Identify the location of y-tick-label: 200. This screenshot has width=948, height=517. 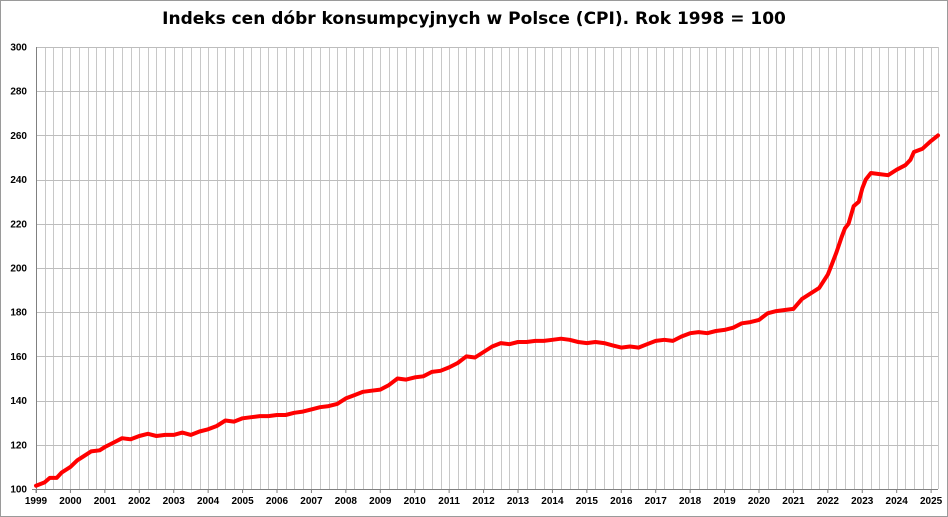
(18, 269).